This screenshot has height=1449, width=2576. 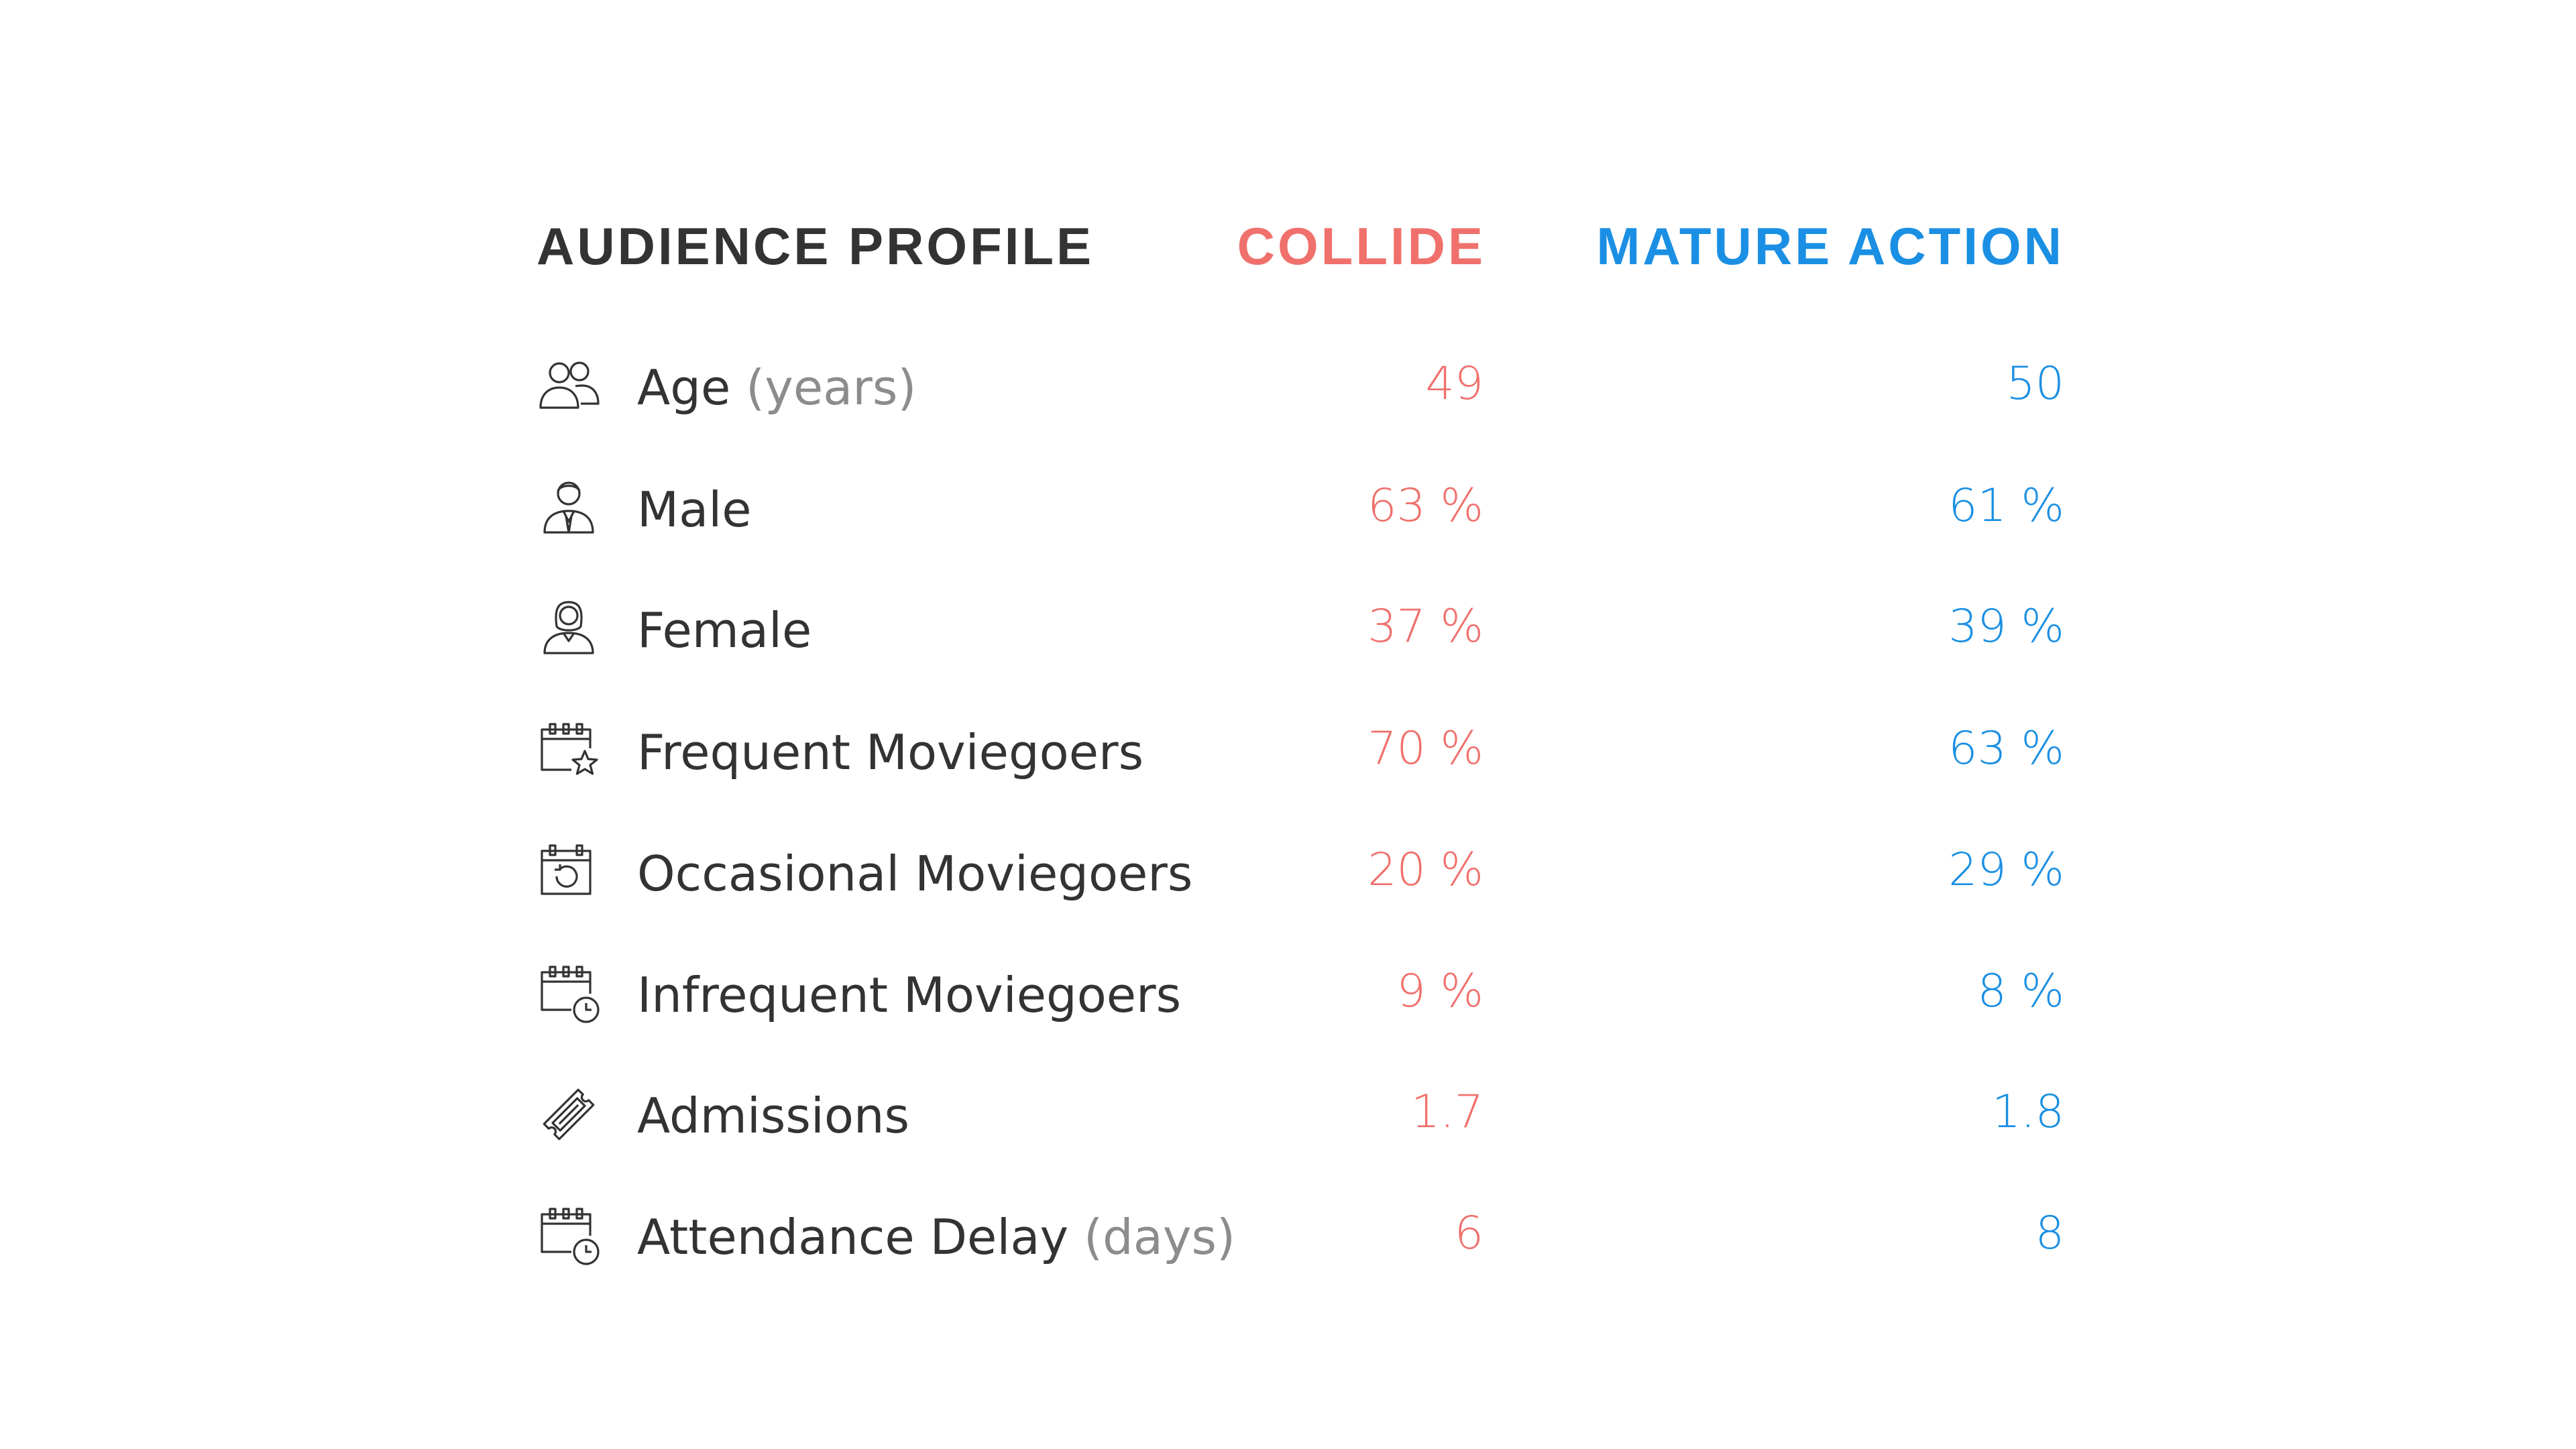 I want to click on row-label: Admissions, so click(x=773, y=1116).